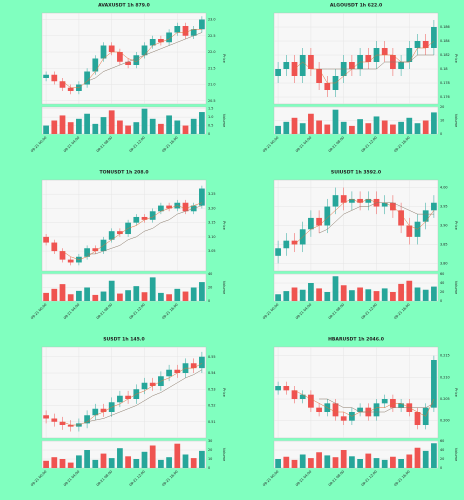  Describe the element at coordinates (212, 20) in the screenshot. I see `y-tick-label: 23.0` at that location.